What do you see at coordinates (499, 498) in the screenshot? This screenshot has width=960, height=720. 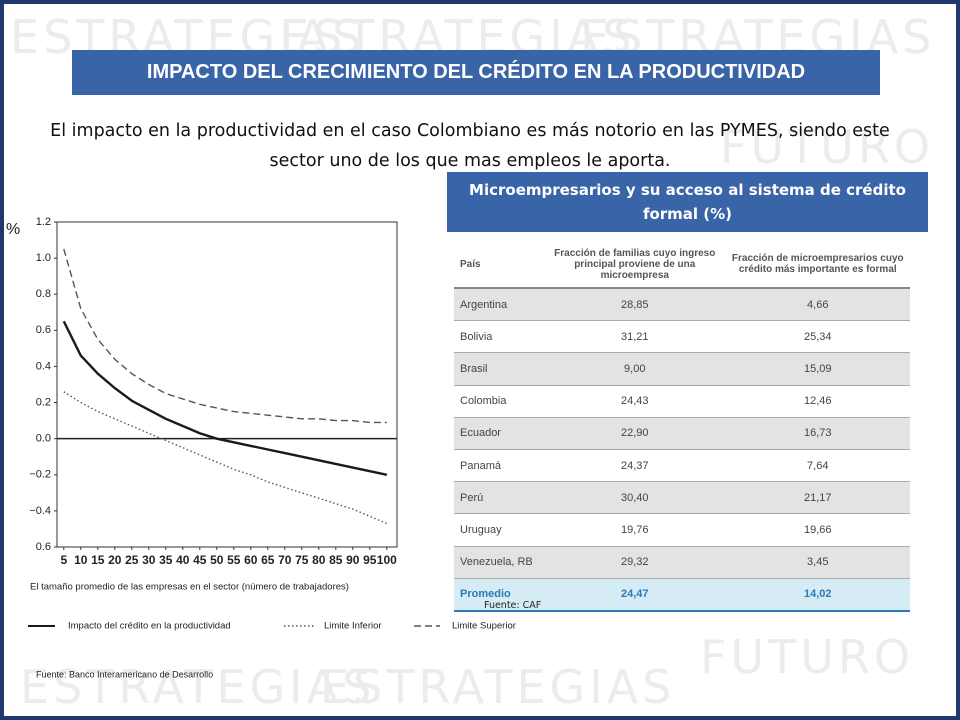 I see `table-cell: Perú` at bounding box center [499, 498].